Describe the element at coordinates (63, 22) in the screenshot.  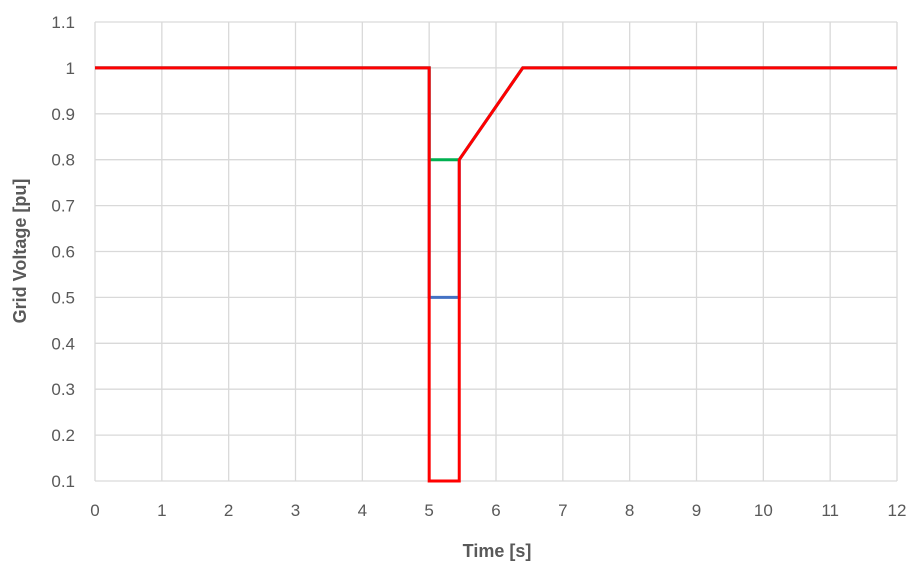
I see `y-tick-label: 1.1` at that location.